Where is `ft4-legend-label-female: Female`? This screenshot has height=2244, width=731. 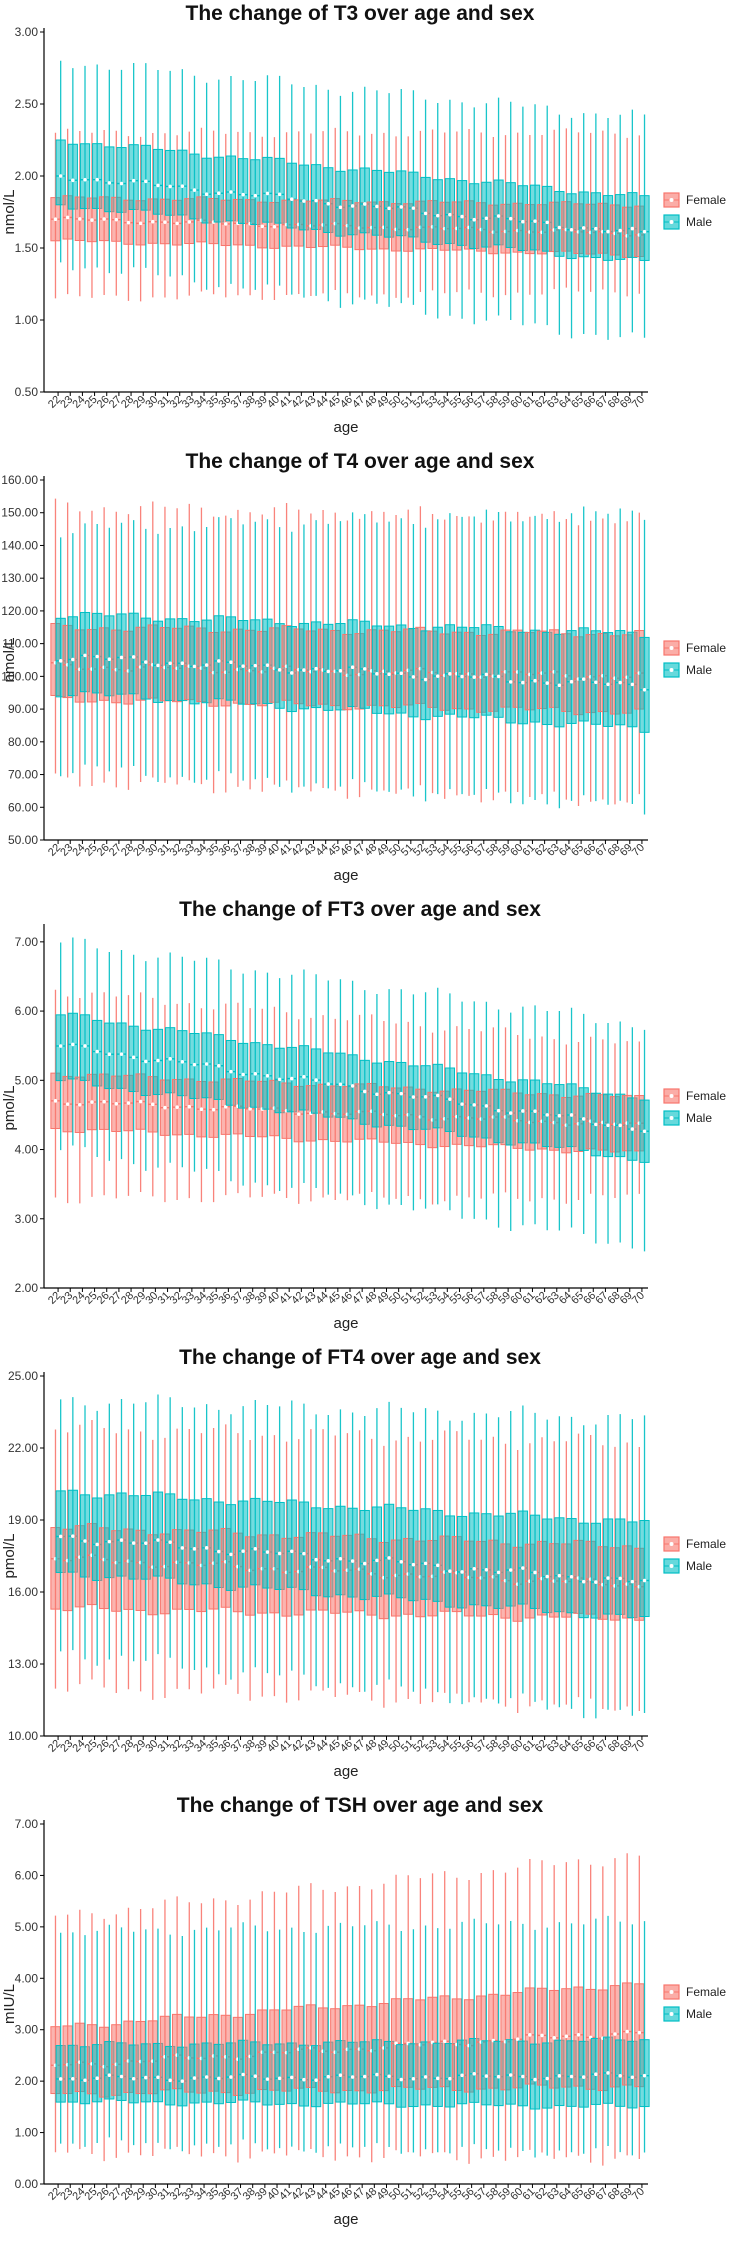 ft4-legend-label-female: Female is located at coordinates (706, 1544).